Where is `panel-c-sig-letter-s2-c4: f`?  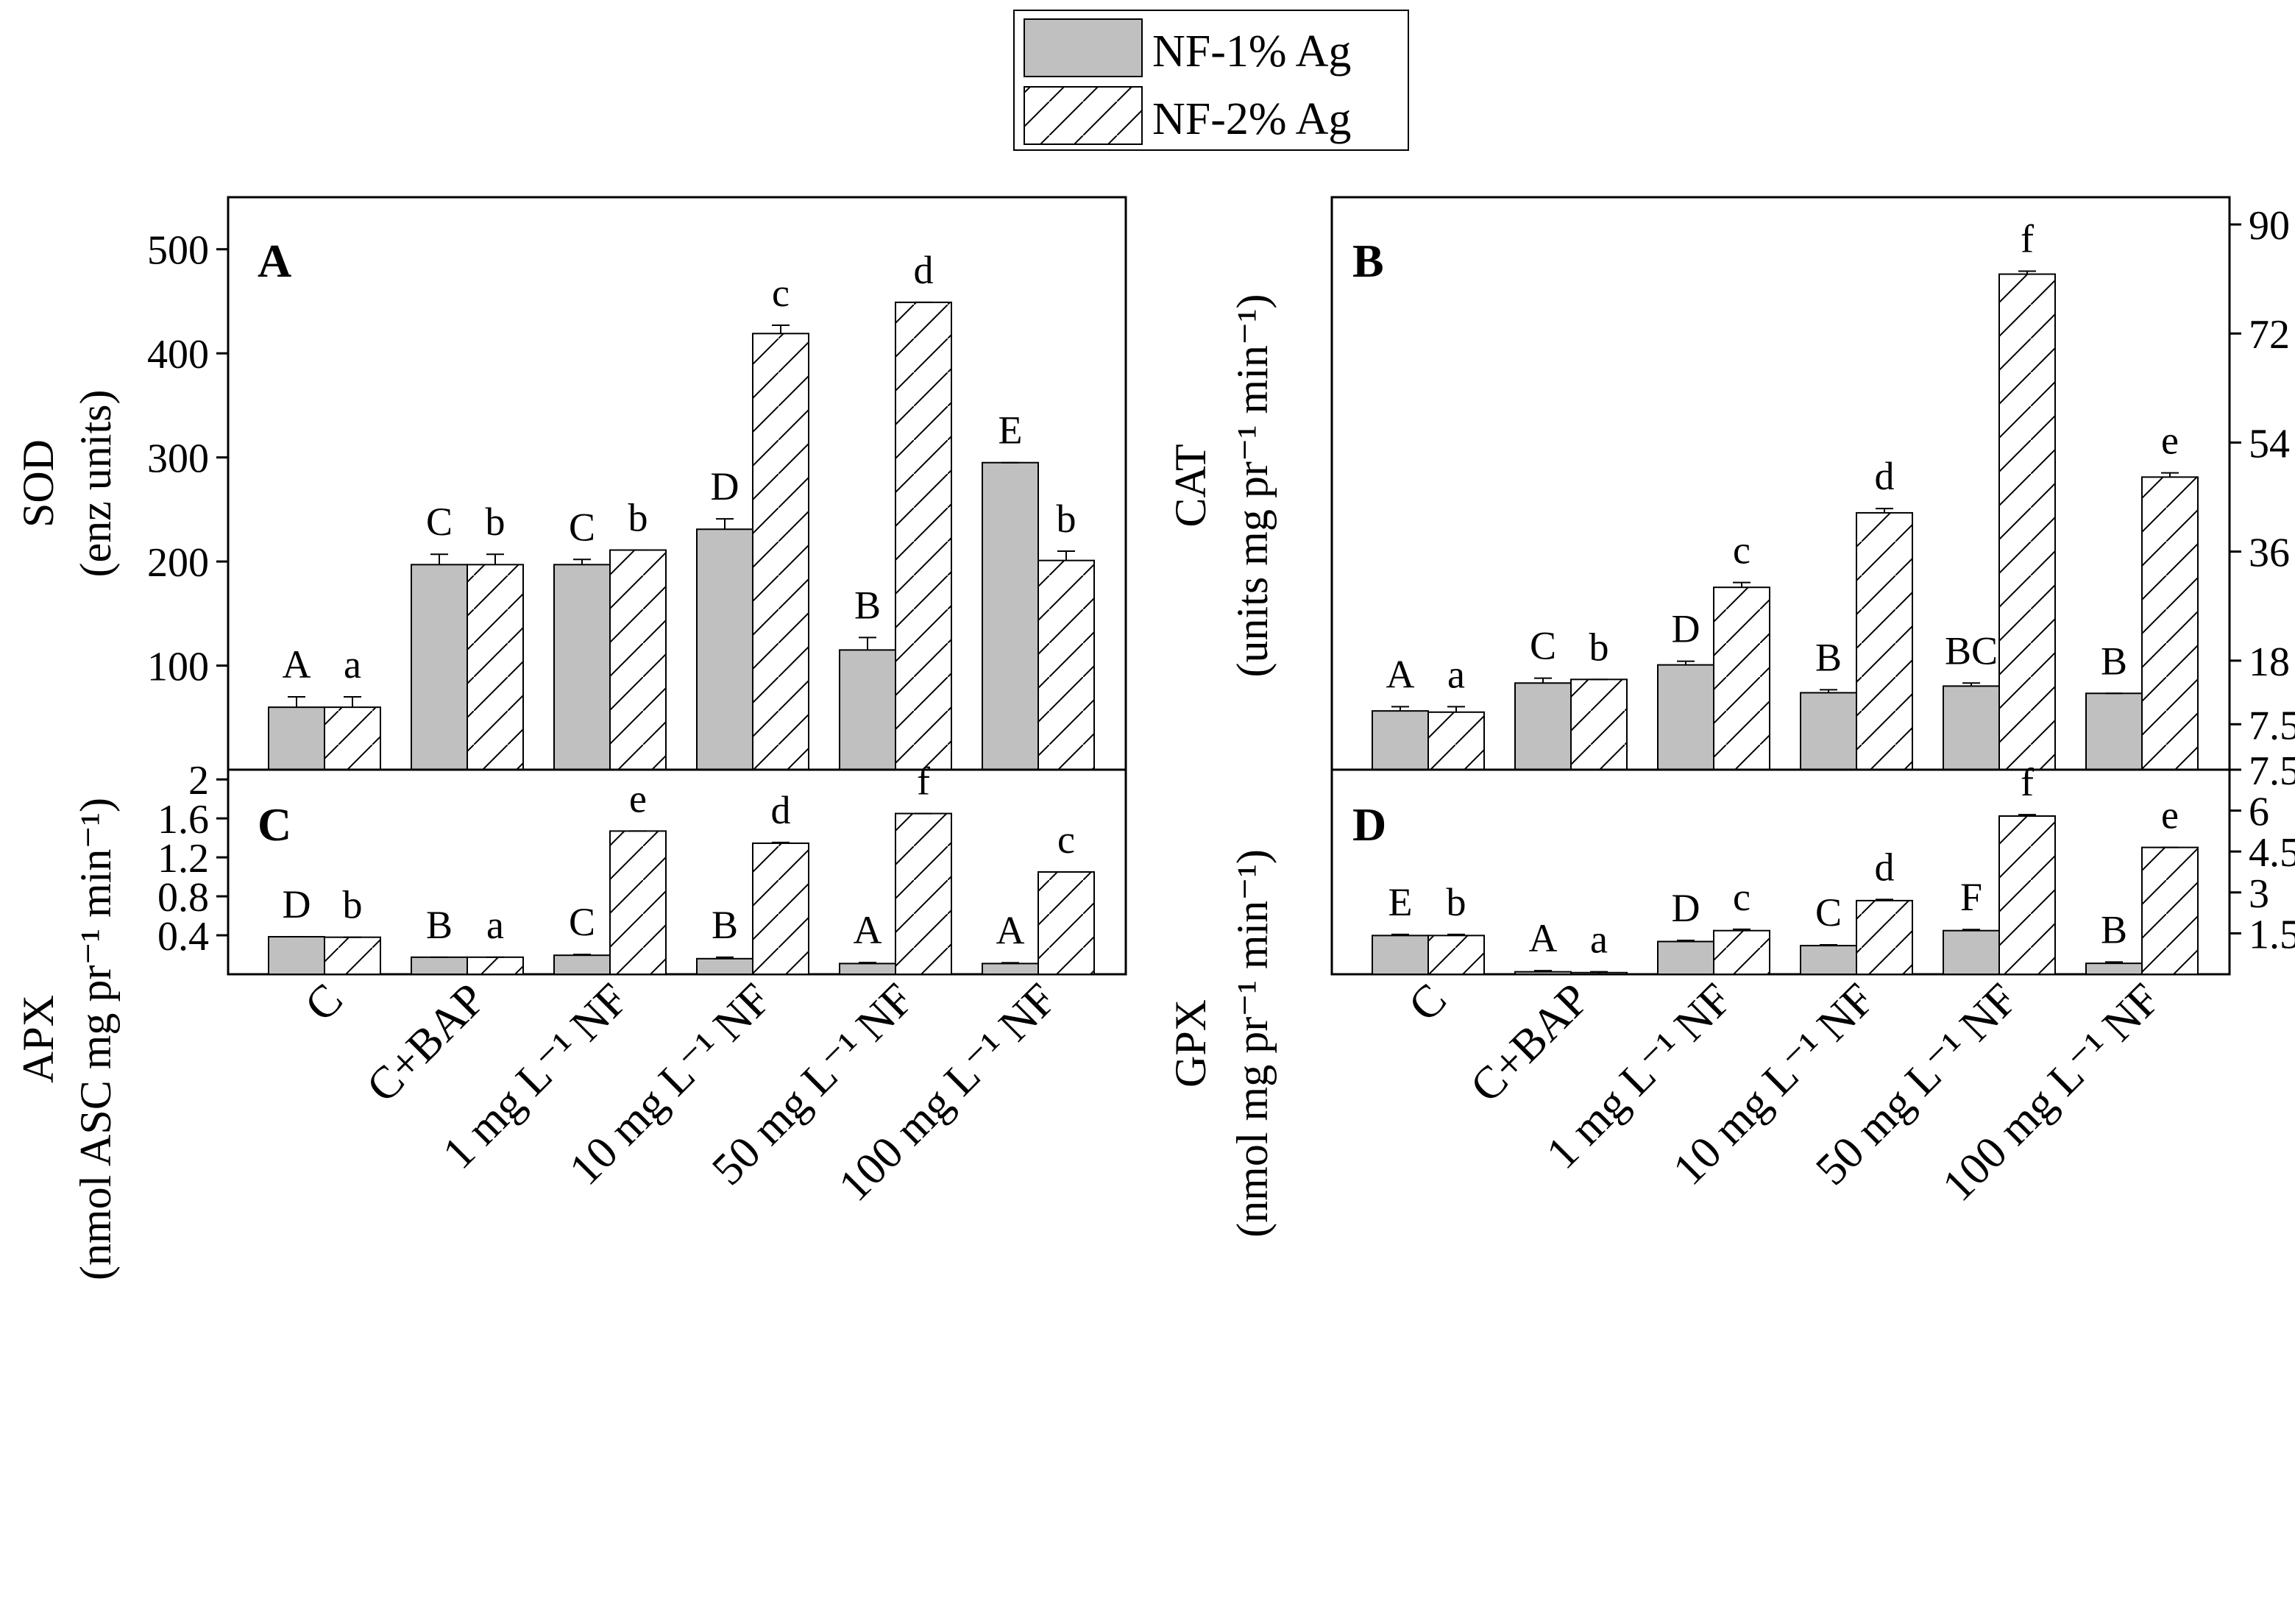 panel-c-sig-letter-s2-c4: f is located at coordinates (923, 782).